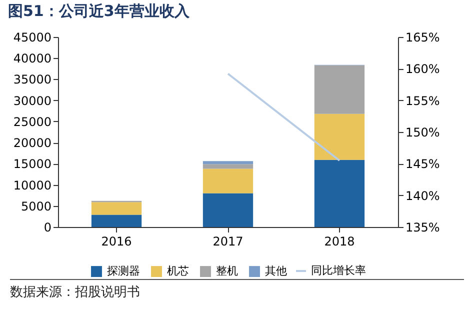 This screenshot has width=474, height=319. I want to click on y-tick-label: 35000, so click(32, 79).